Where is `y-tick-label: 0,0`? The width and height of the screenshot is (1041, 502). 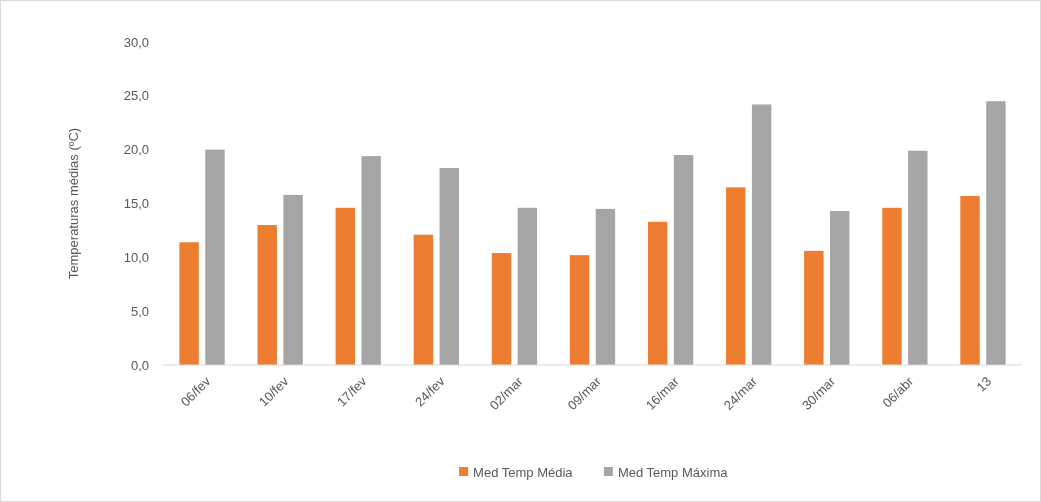
y-tick-label: 0,0 is located at coordinates (139, 365).